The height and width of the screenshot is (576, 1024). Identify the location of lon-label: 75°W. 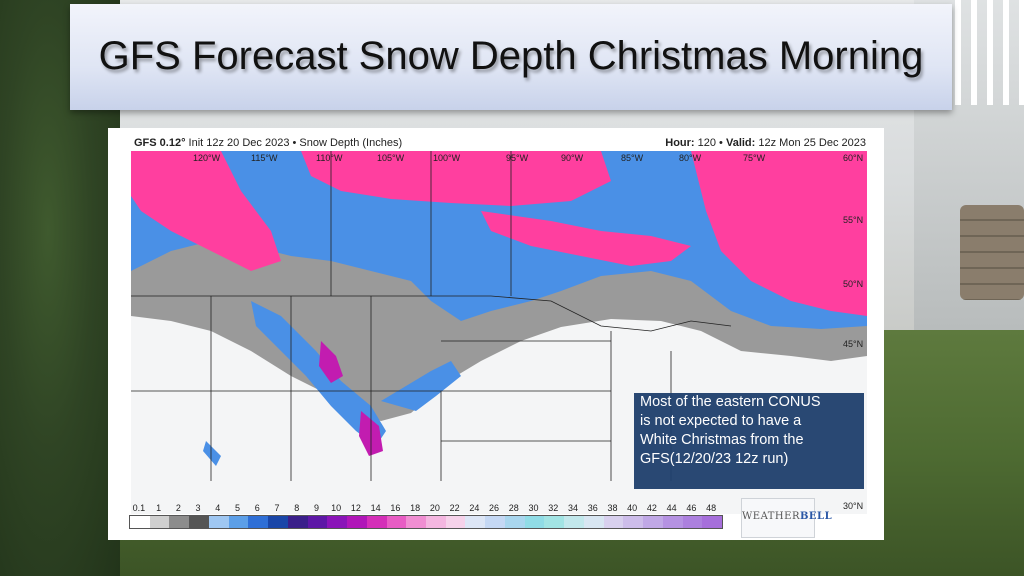
(754, 158).